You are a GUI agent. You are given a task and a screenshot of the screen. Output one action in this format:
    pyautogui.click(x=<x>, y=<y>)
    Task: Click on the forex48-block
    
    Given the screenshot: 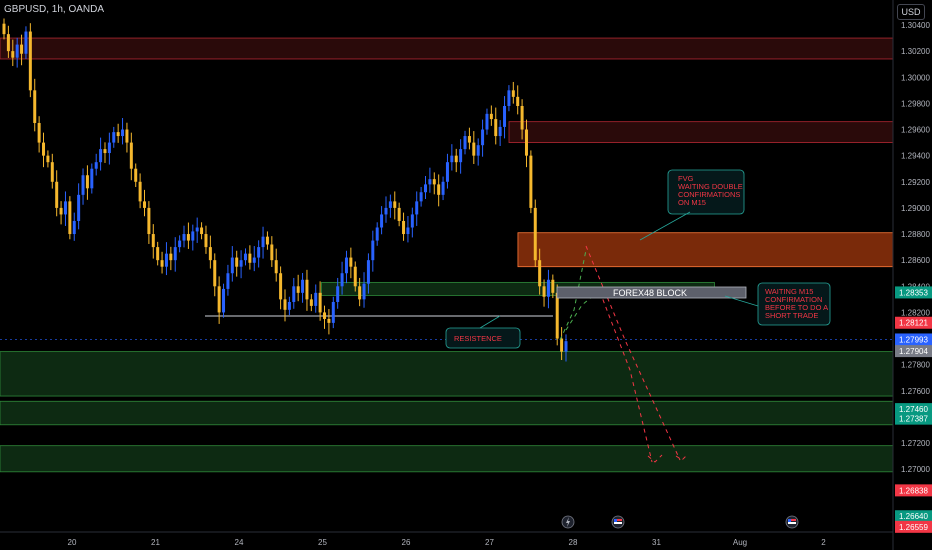 What is the action you would take?
    pyautogui.click(x=651, y=292)
    